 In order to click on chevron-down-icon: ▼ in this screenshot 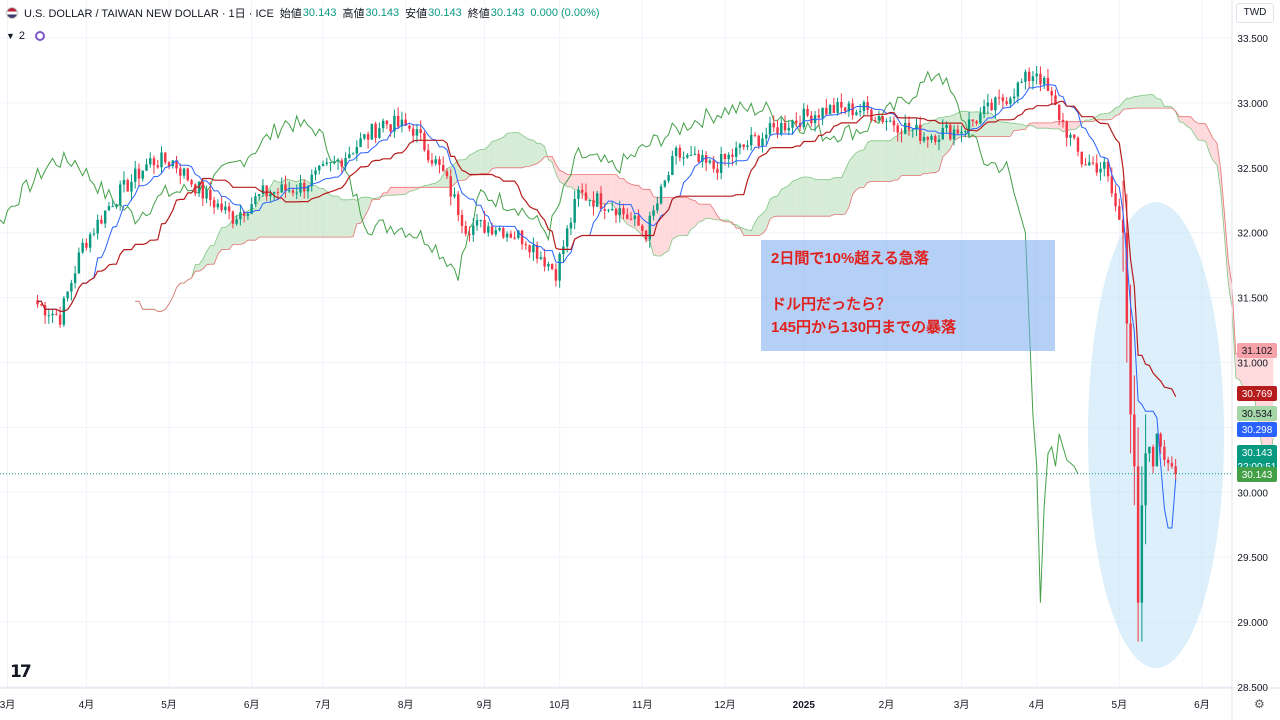, I will do `click(10, 36)`.